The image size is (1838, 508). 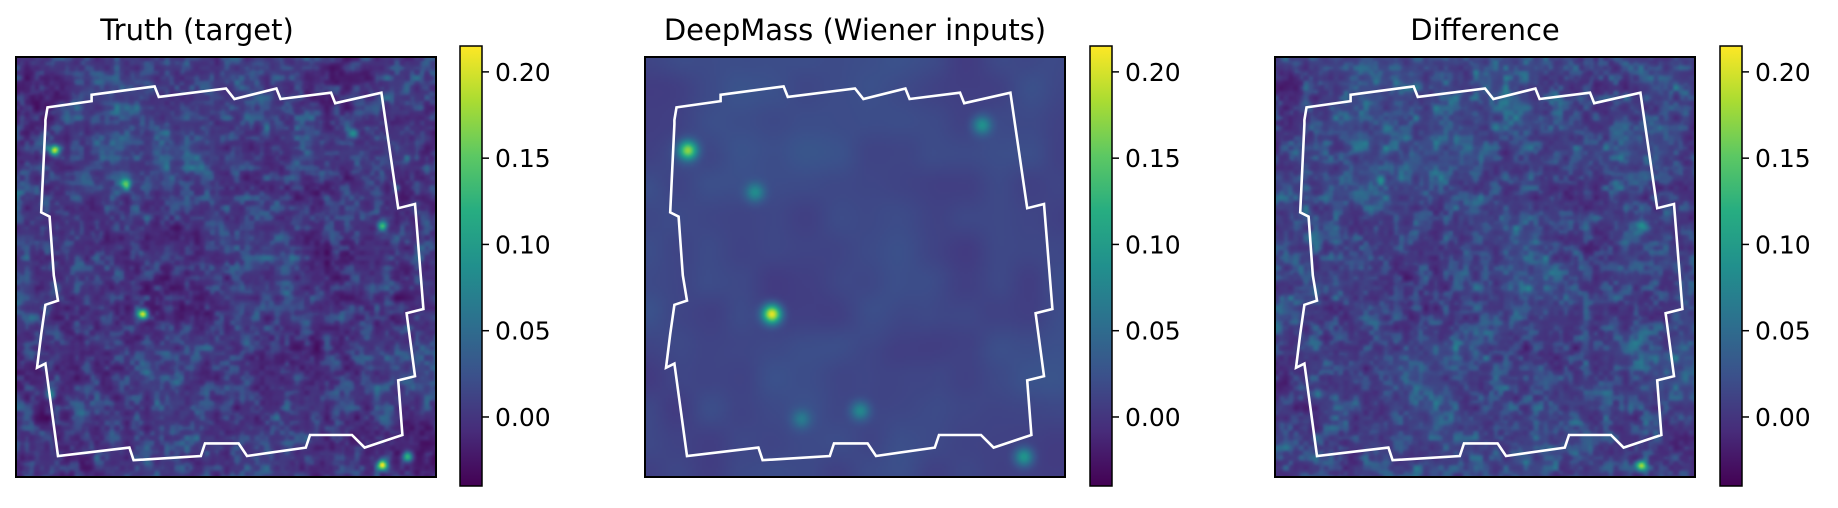 What do you see at coordinates (196, 30) in the screenshot?
I see `panel-title: Truth (target)` at bounding box center [196, 30].